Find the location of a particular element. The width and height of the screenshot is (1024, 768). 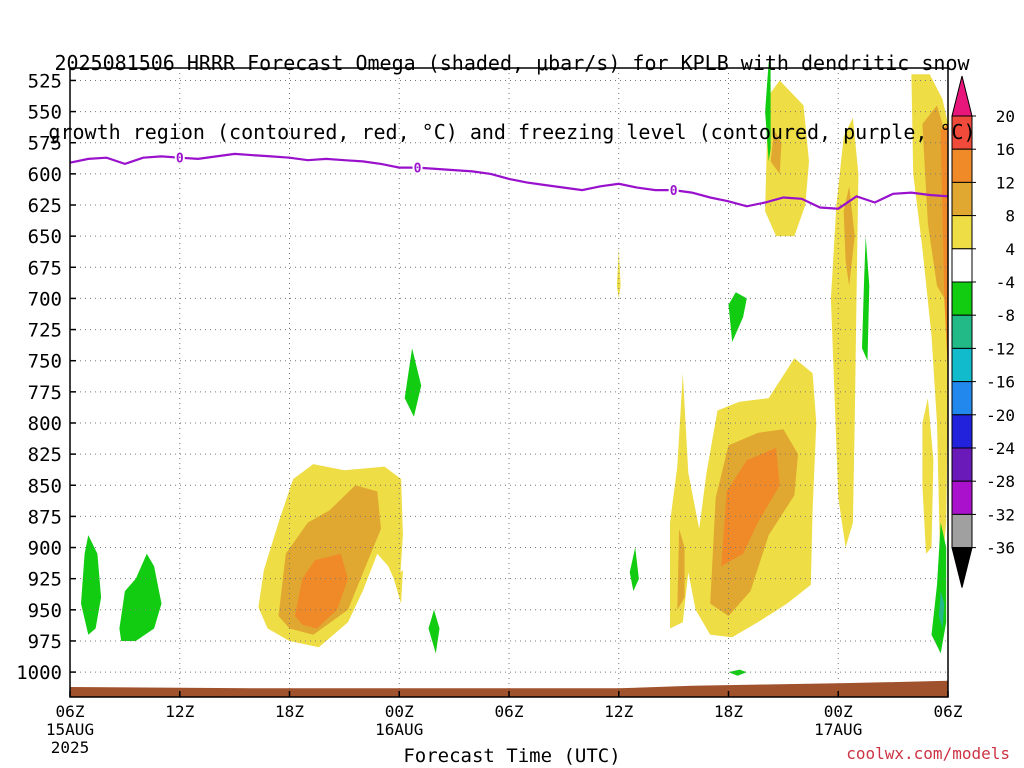

y-tick-label: 975 is located at coordinates (45, 642).